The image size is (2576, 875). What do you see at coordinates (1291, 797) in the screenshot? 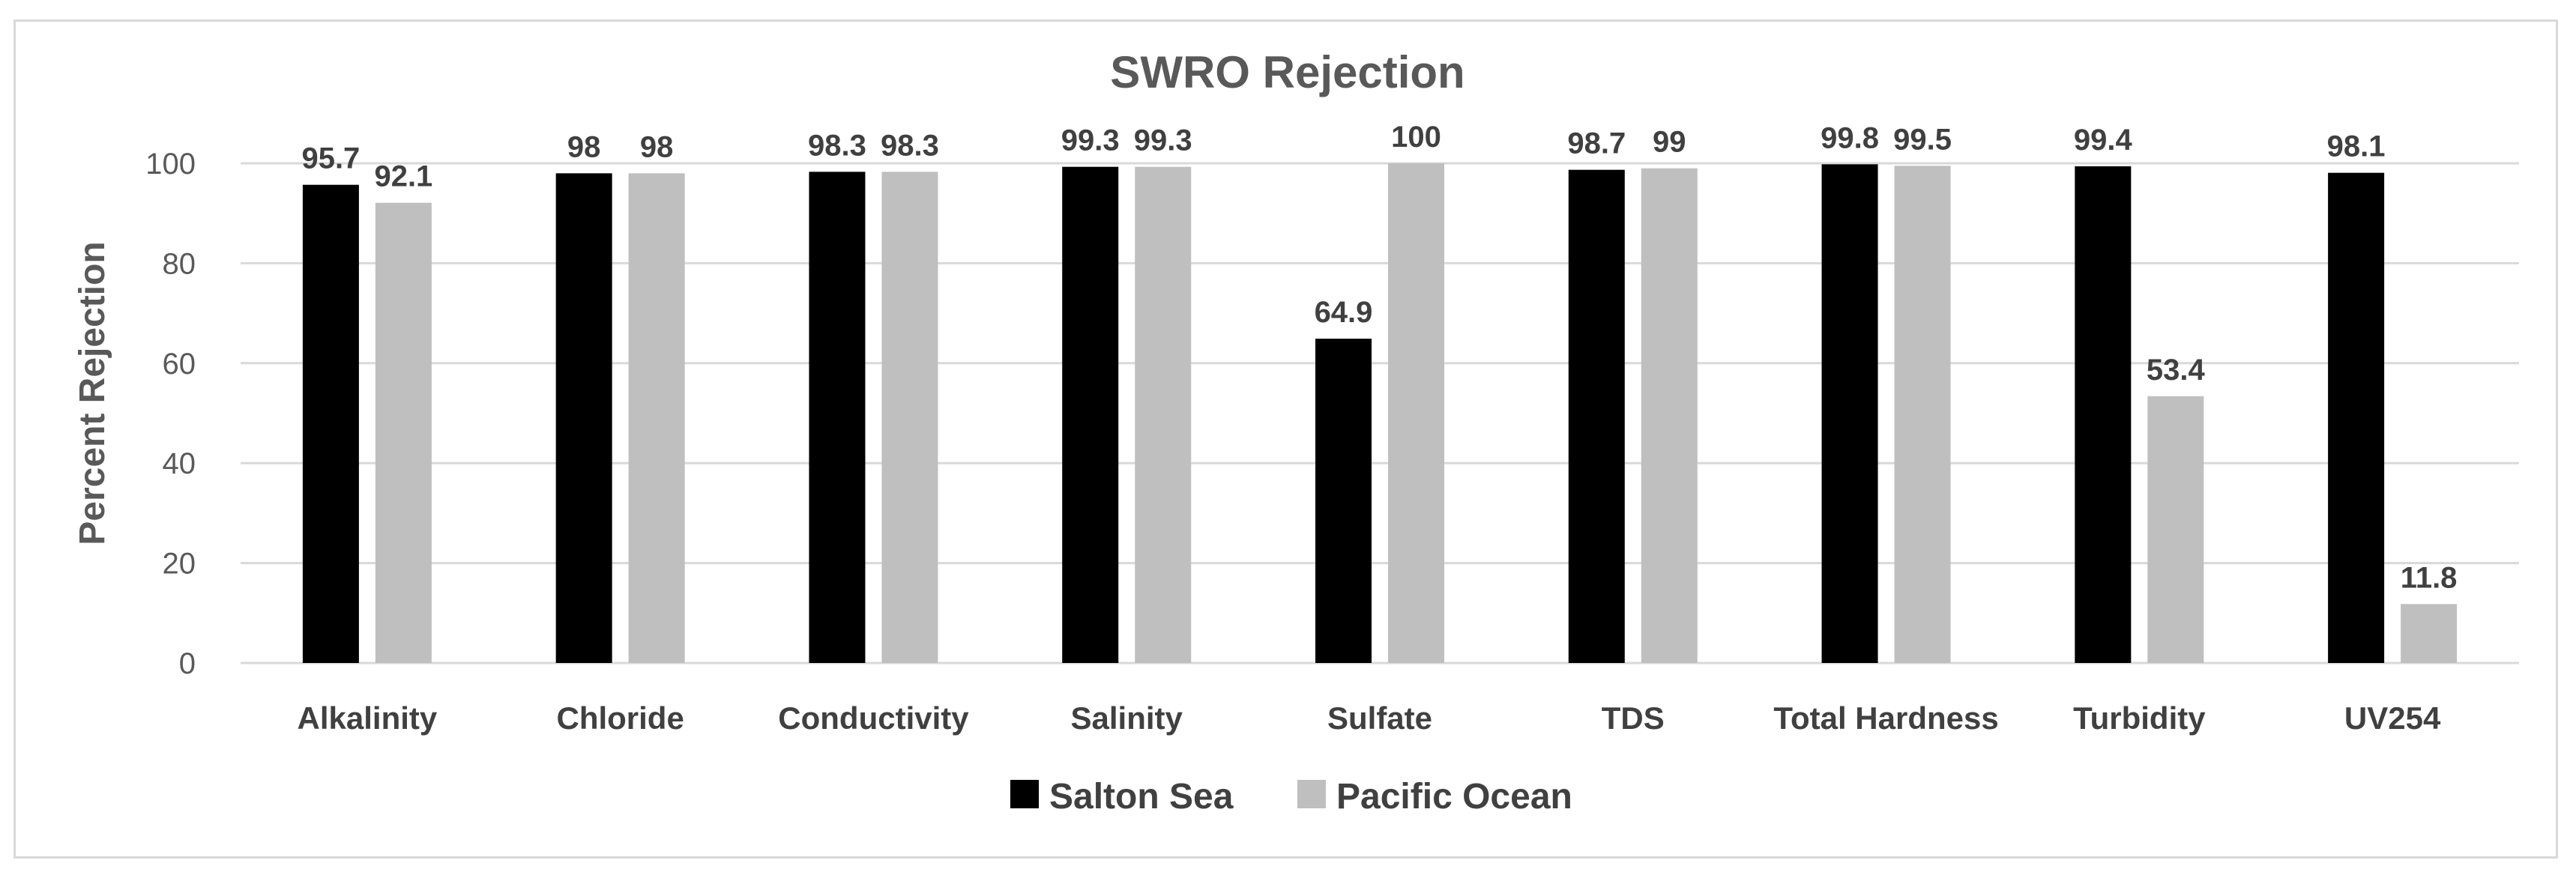
I see `legend: Salton Sea Pacific Ocean` at bounding box center [1291, 797].